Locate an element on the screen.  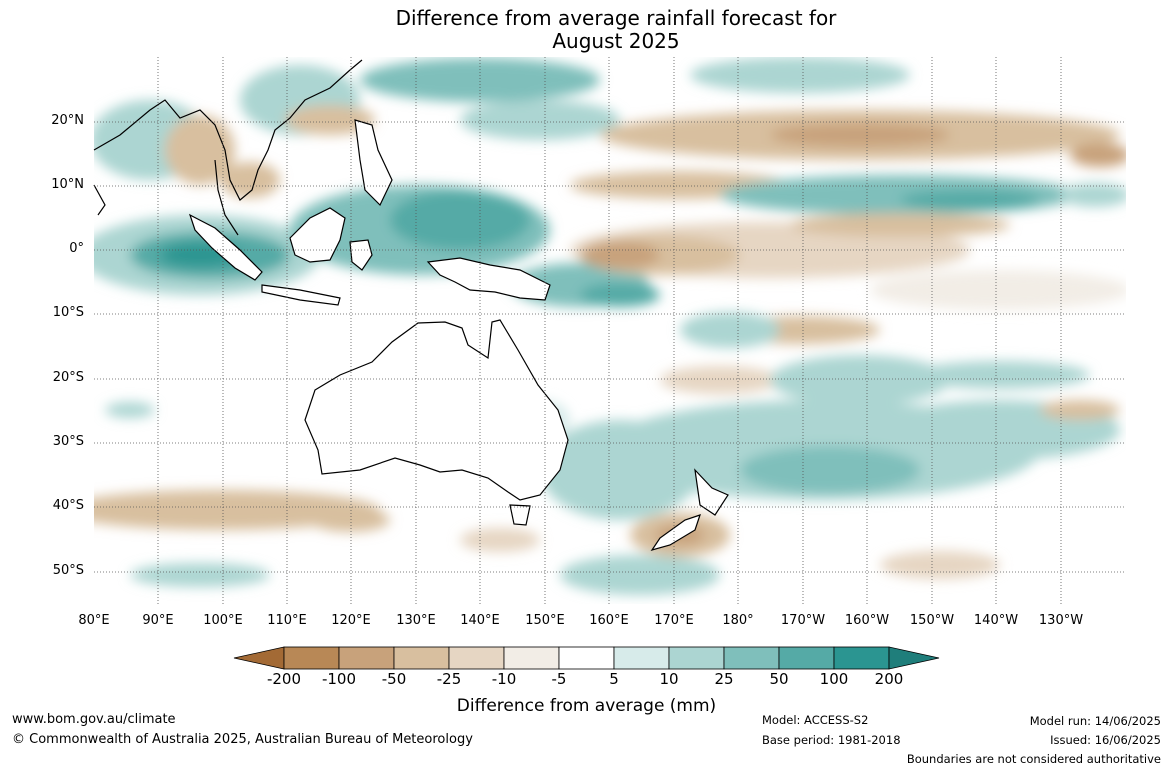
lon-label-140e: 140°E is located at coordinates (480, 620).